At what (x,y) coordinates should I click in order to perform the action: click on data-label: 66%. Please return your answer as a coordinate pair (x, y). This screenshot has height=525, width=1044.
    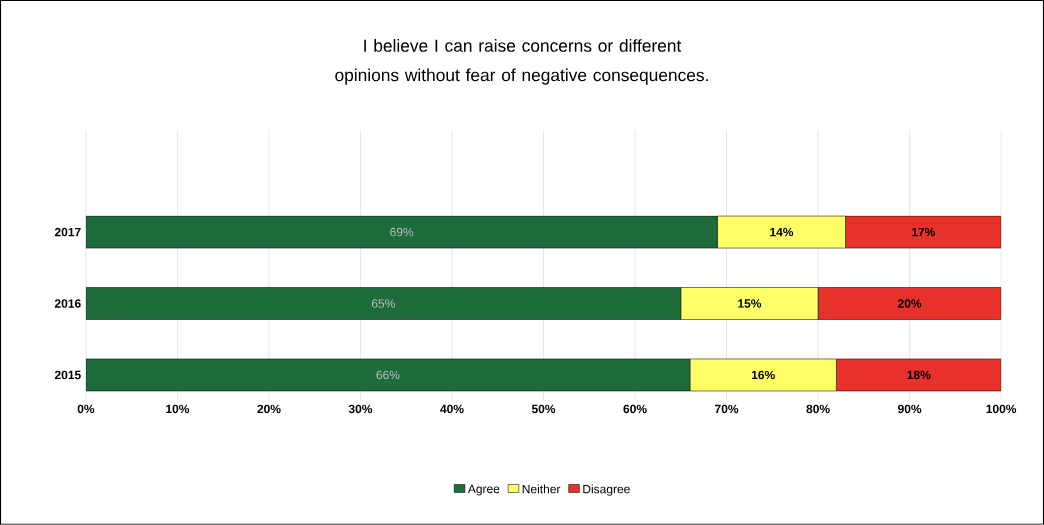
    Looking at the image, I should click on (388, 375).